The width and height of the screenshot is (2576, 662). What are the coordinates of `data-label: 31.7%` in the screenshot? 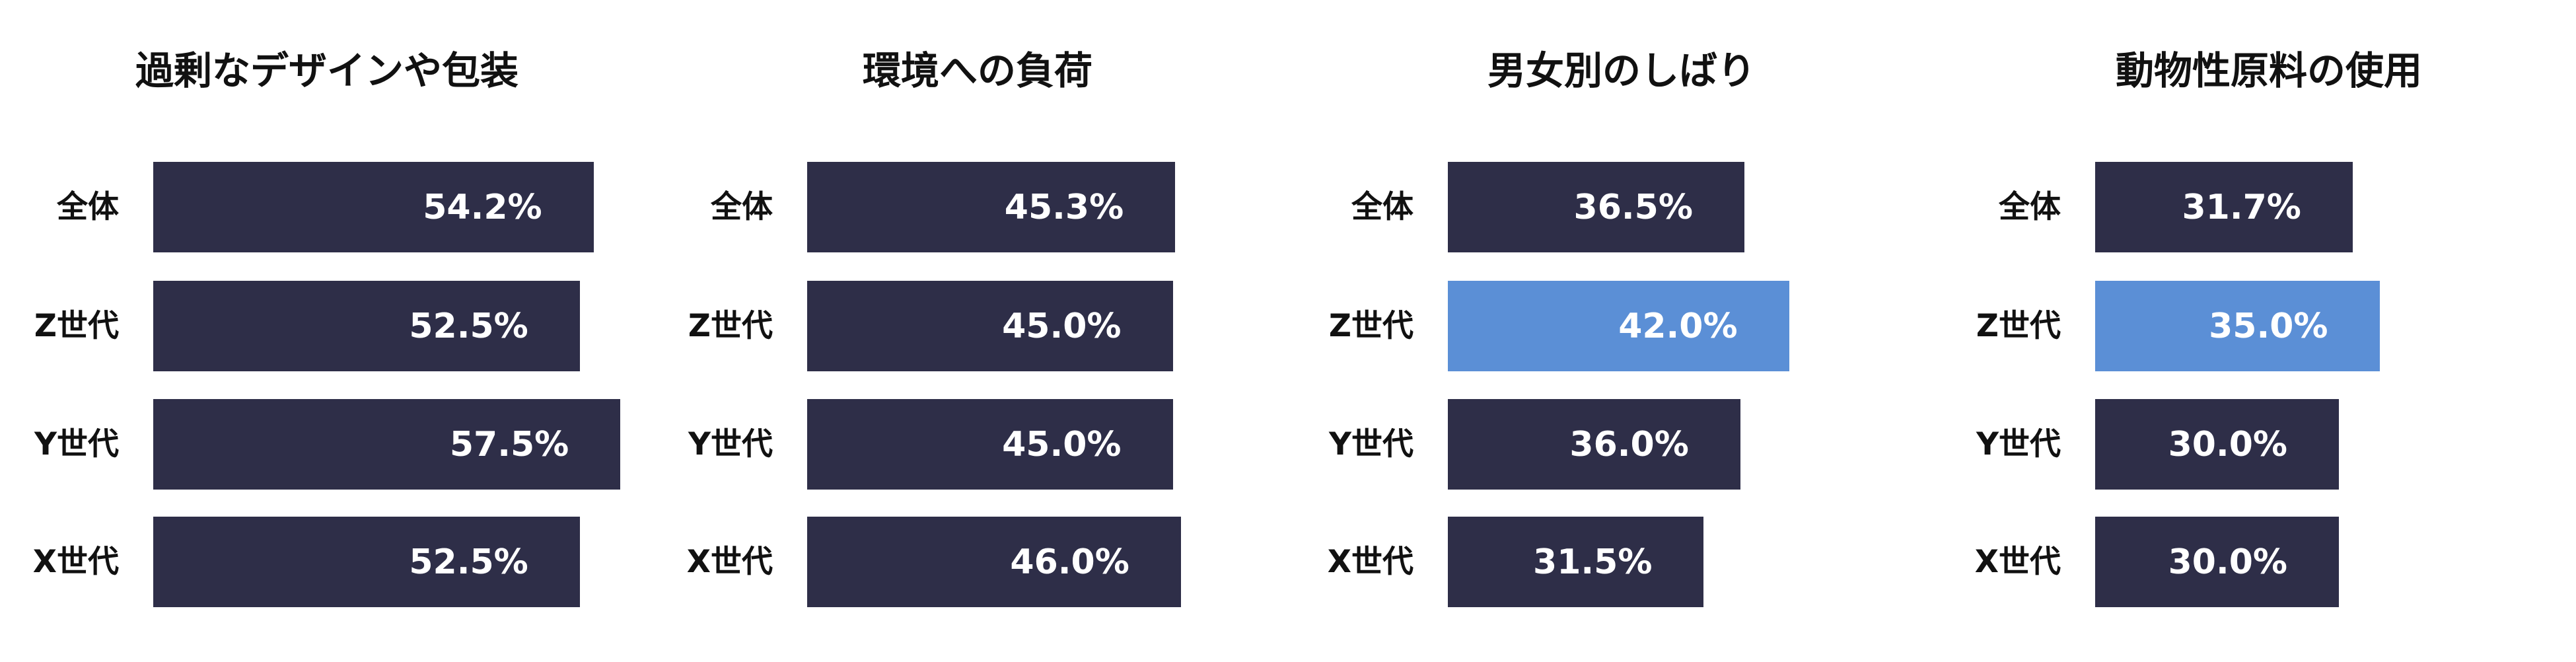 It's located at (2241, 207).